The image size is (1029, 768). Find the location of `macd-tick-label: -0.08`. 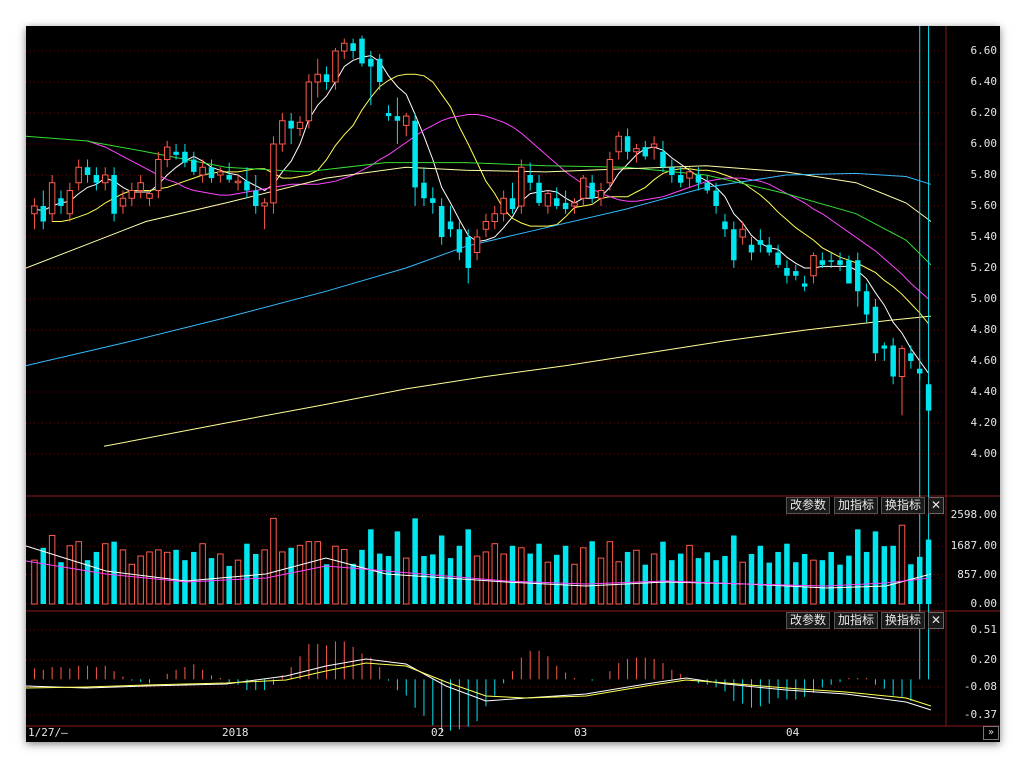

macd-tick-label: -0.08 is located at coordinates (980, 686).